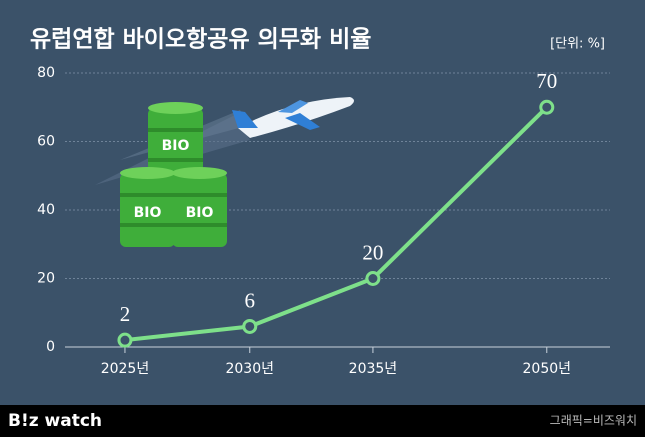 This screenshot has width=645, height=437. Describe the element at coordinates (125, 314) in the screenshot. I see `data-label: 2` at that location.